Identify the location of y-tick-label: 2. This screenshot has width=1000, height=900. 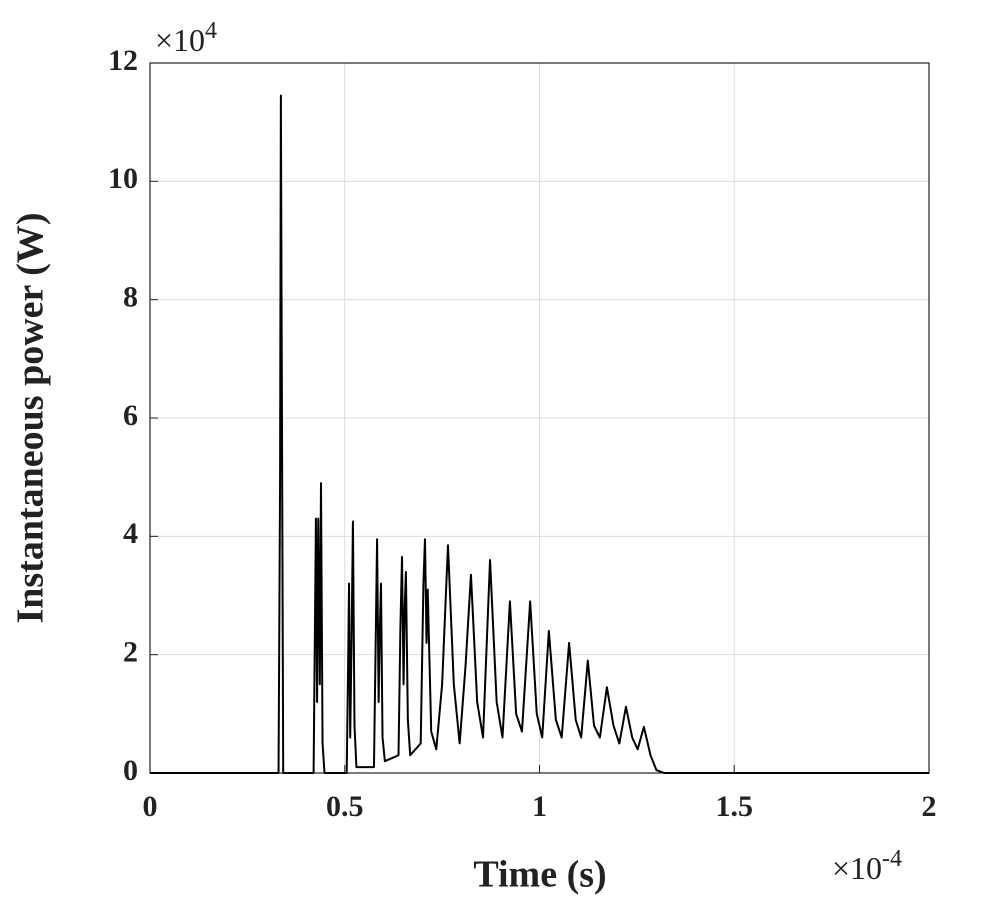
(130, 652).